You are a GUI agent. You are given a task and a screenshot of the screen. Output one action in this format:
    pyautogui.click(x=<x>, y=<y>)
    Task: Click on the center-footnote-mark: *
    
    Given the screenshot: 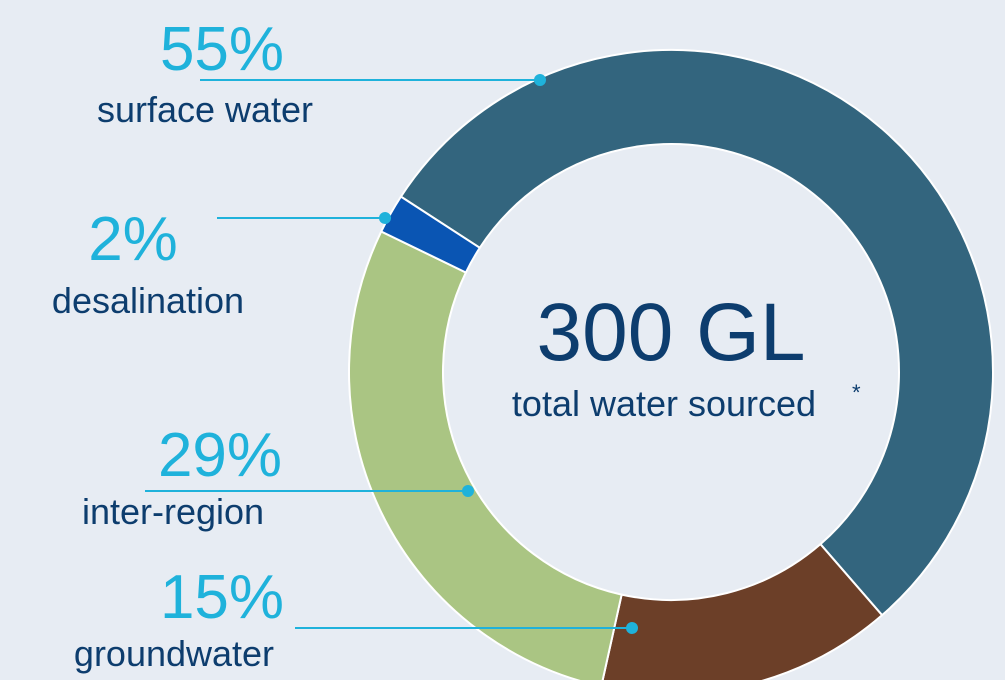 What is the action you would take?
    pyautogui.click(x=856, y=392)
    